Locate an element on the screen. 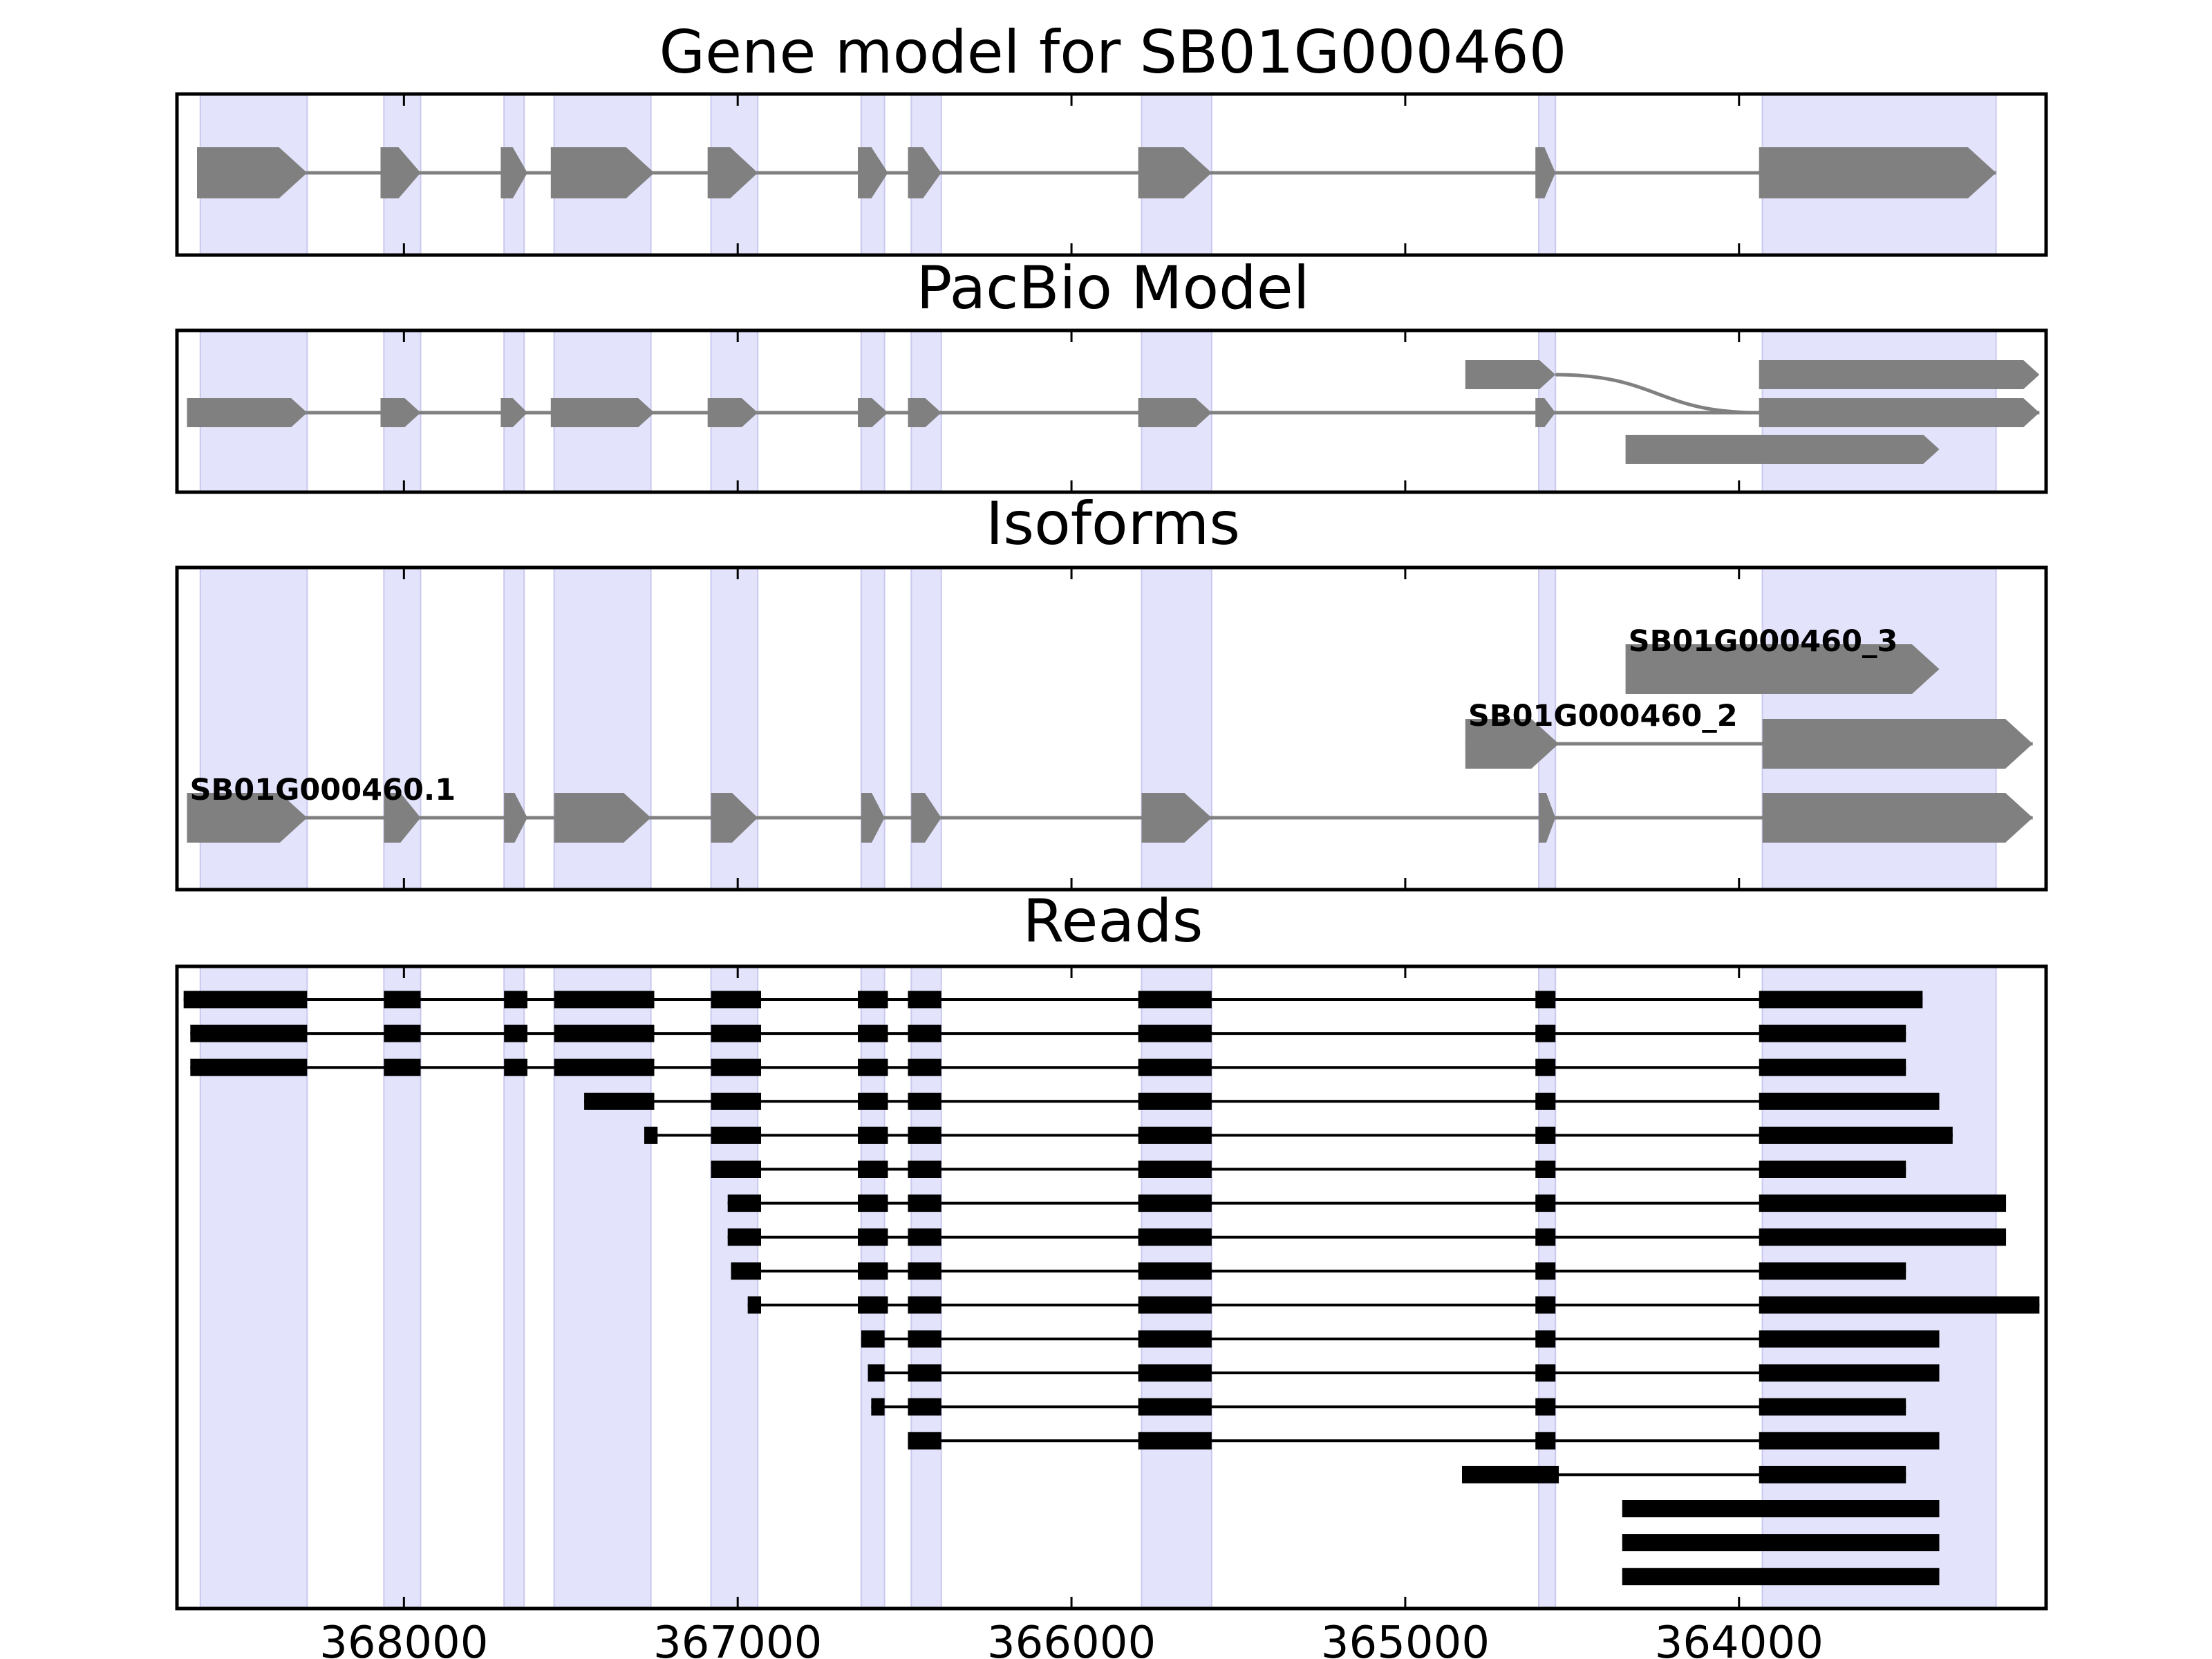 The width and height of the screenshot is (2212, 1659). x-tick-label: 364000 is located at coordinates (1740, 1638).